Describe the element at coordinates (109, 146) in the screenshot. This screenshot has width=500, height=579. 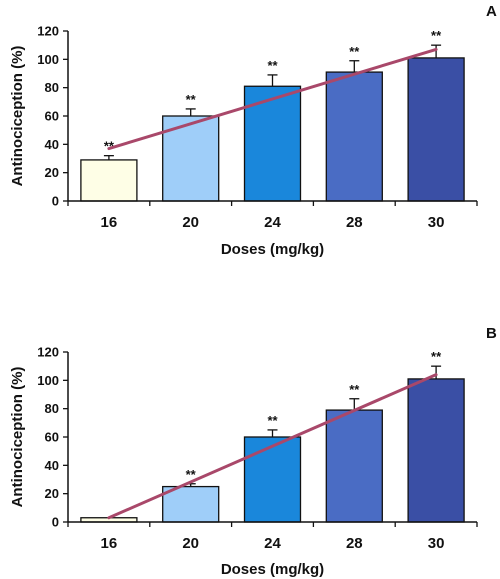
I see `significance-mark-16: **` at that location.